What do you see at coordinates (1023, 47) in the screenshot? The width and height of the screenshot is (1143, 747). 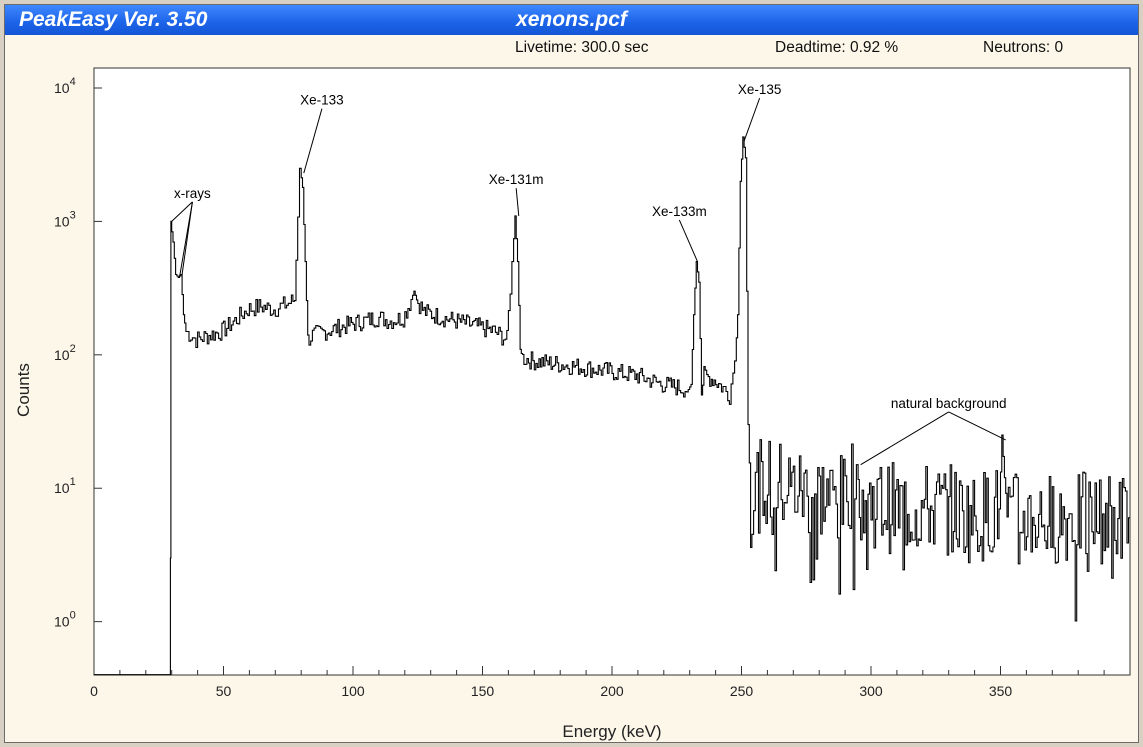 I see `neutrons-readout: Neutrons: 0` at bounding box center [1023, 47].